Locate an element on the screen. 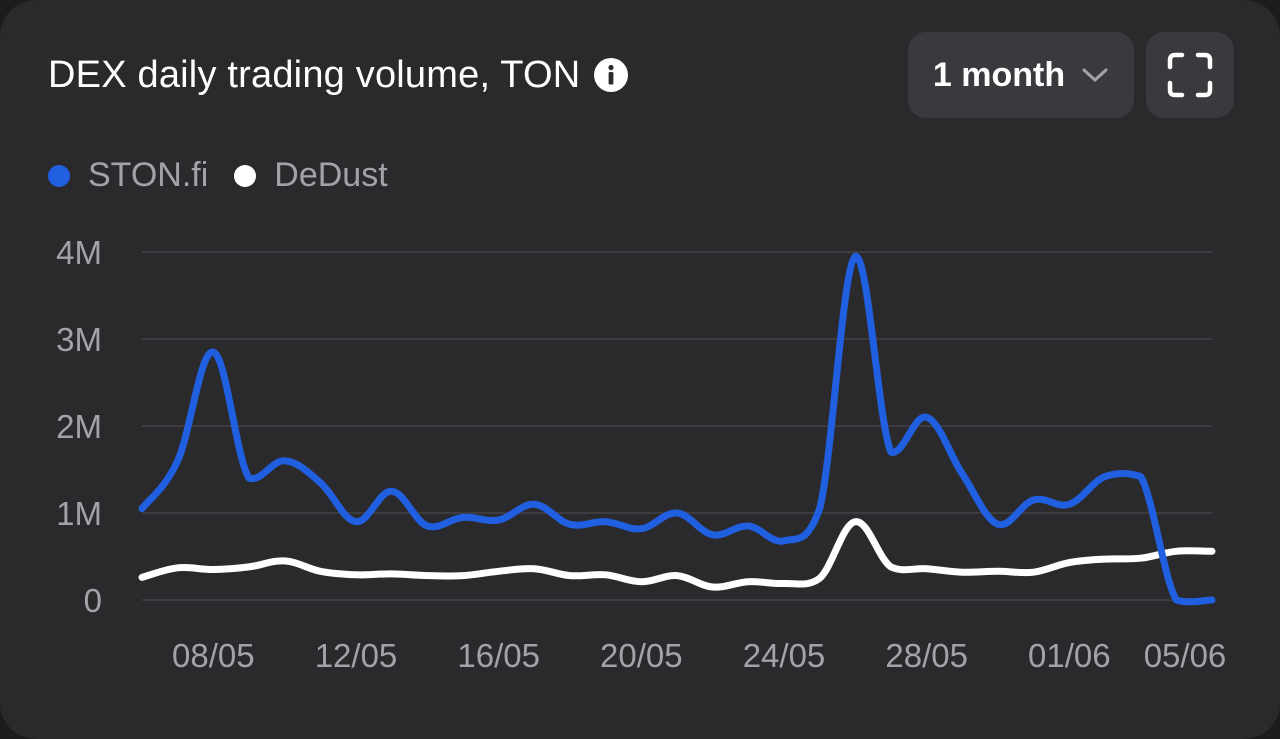 The image size is (1280, 739). x-tick-label: 16/05 is located at coordinates (498, 655).